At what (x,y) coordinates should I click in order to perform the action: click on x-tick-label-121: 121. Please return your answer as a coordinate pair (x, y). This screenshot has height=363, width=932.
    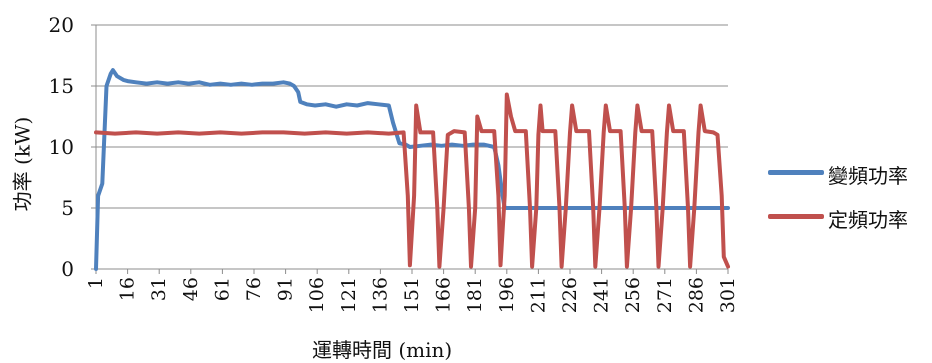
    Looking at the image, I should click on (349, 295).